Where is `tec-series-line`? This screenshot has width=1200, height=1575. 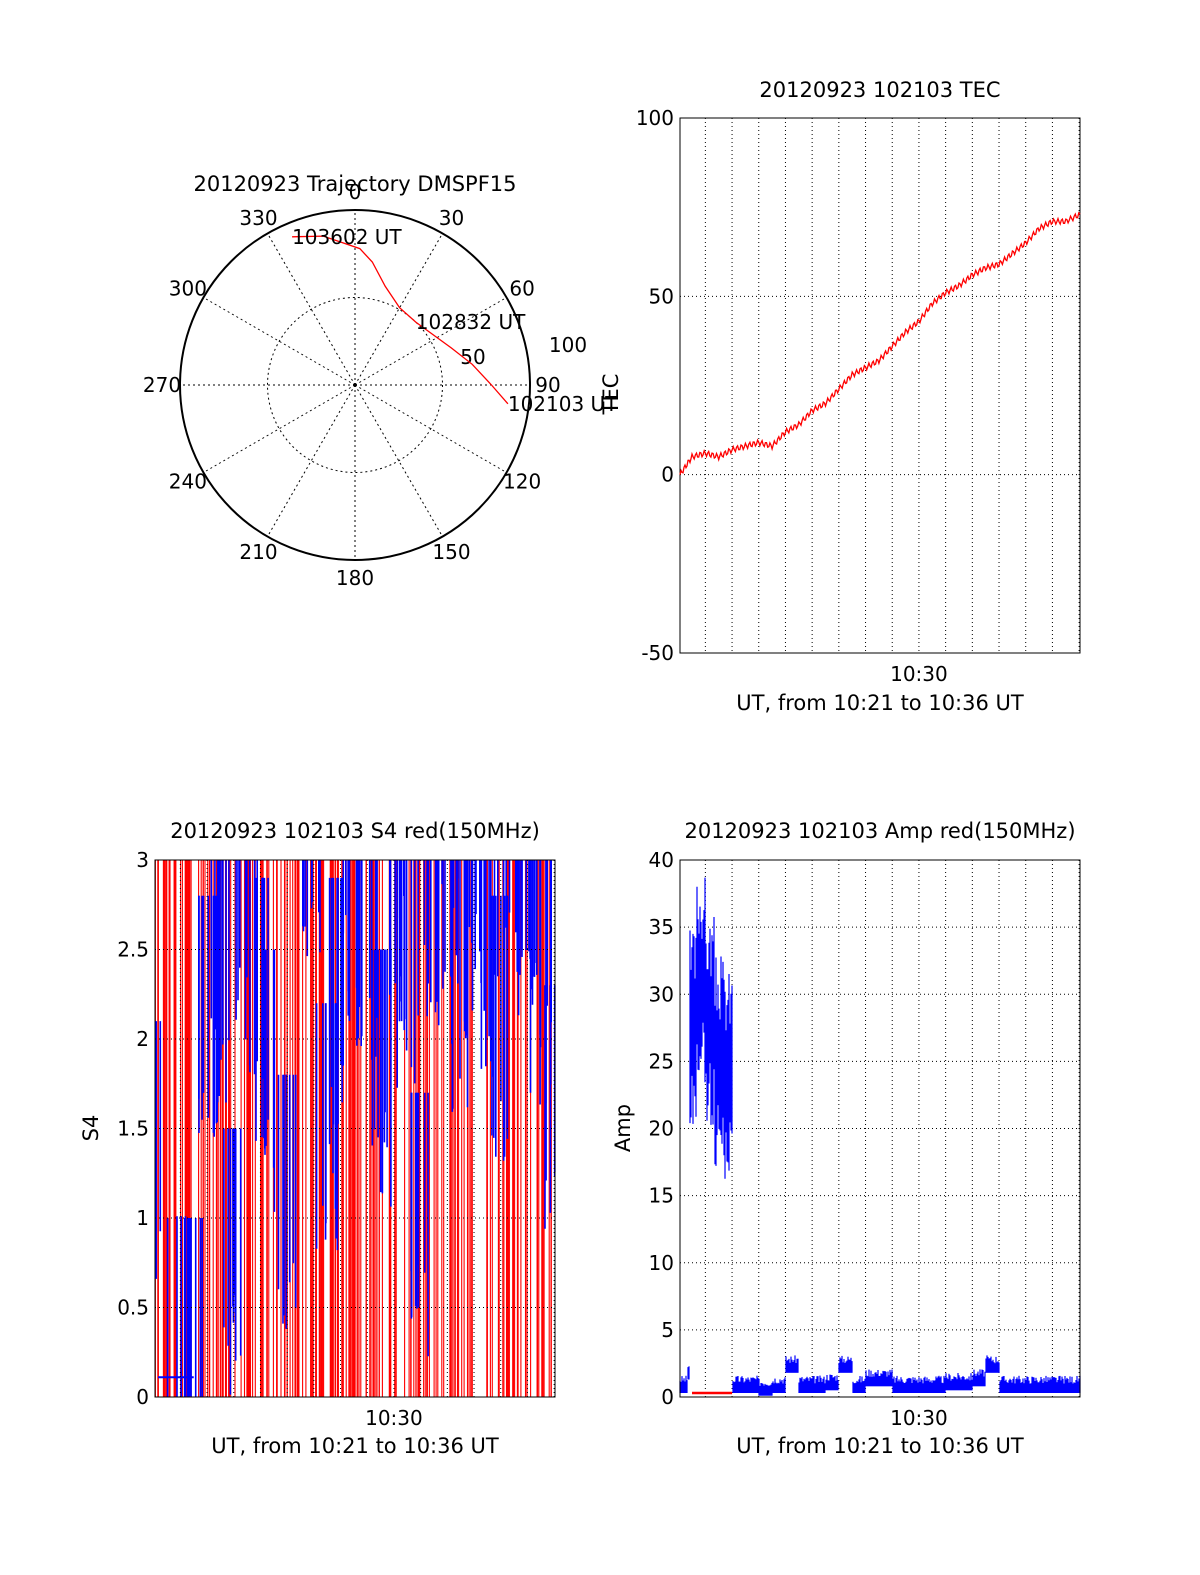 tec-series-line is located at coordinates (880, 343).